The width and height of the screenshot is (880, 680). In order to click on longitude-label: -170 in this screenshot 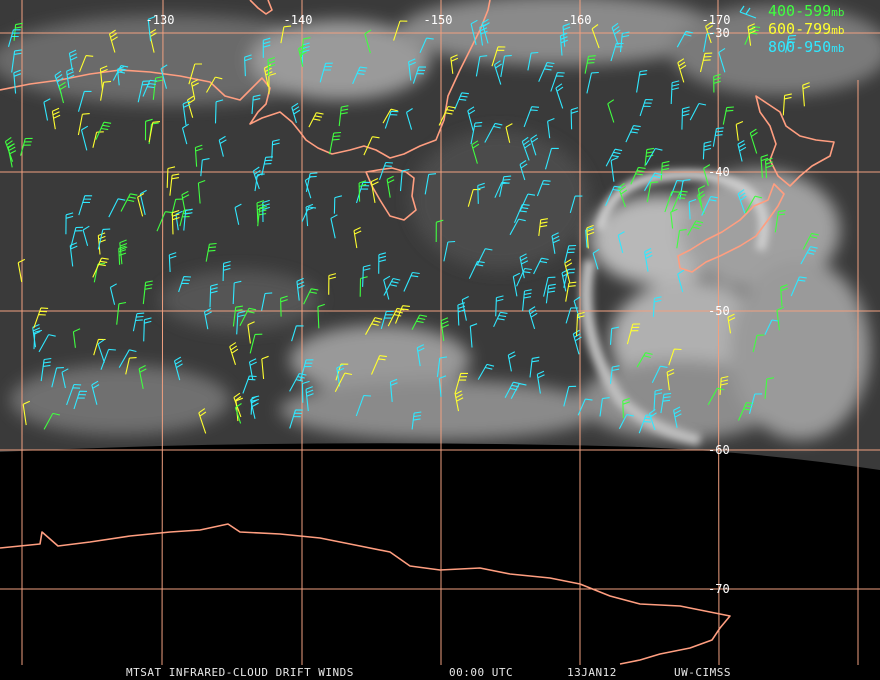, I will do `click(716, 20)`.